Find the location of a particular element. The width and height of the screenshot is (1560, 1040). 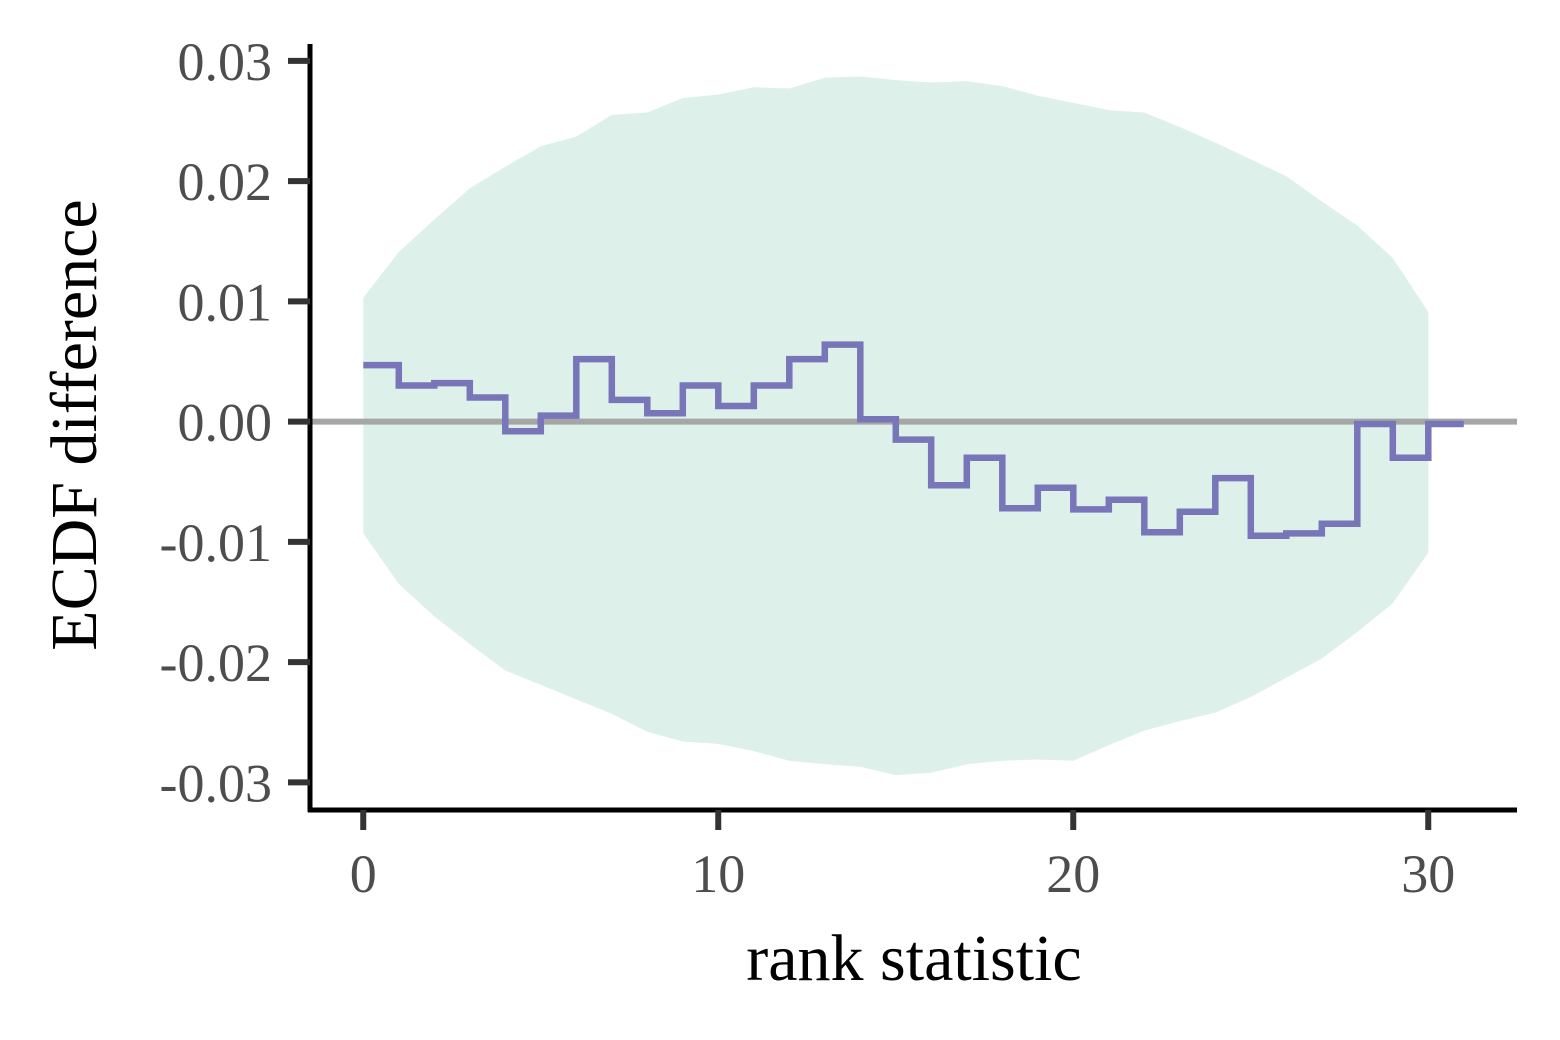

y-tick-label: -0.01 is located at coordinates (216, 543).